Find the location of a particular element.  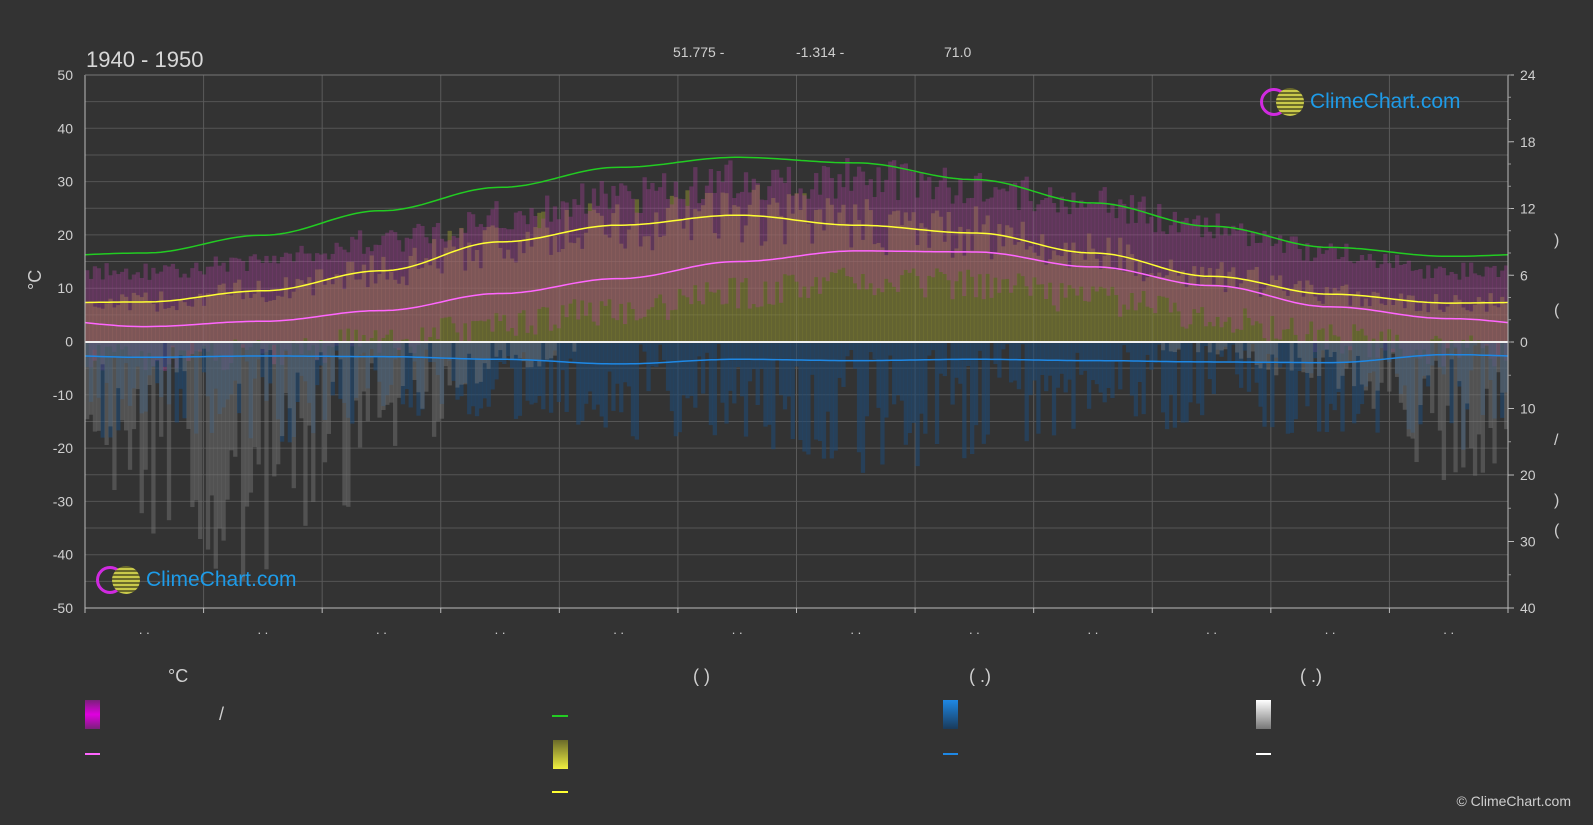

left-tick-label: 40 is located at coordinates (65, 128).